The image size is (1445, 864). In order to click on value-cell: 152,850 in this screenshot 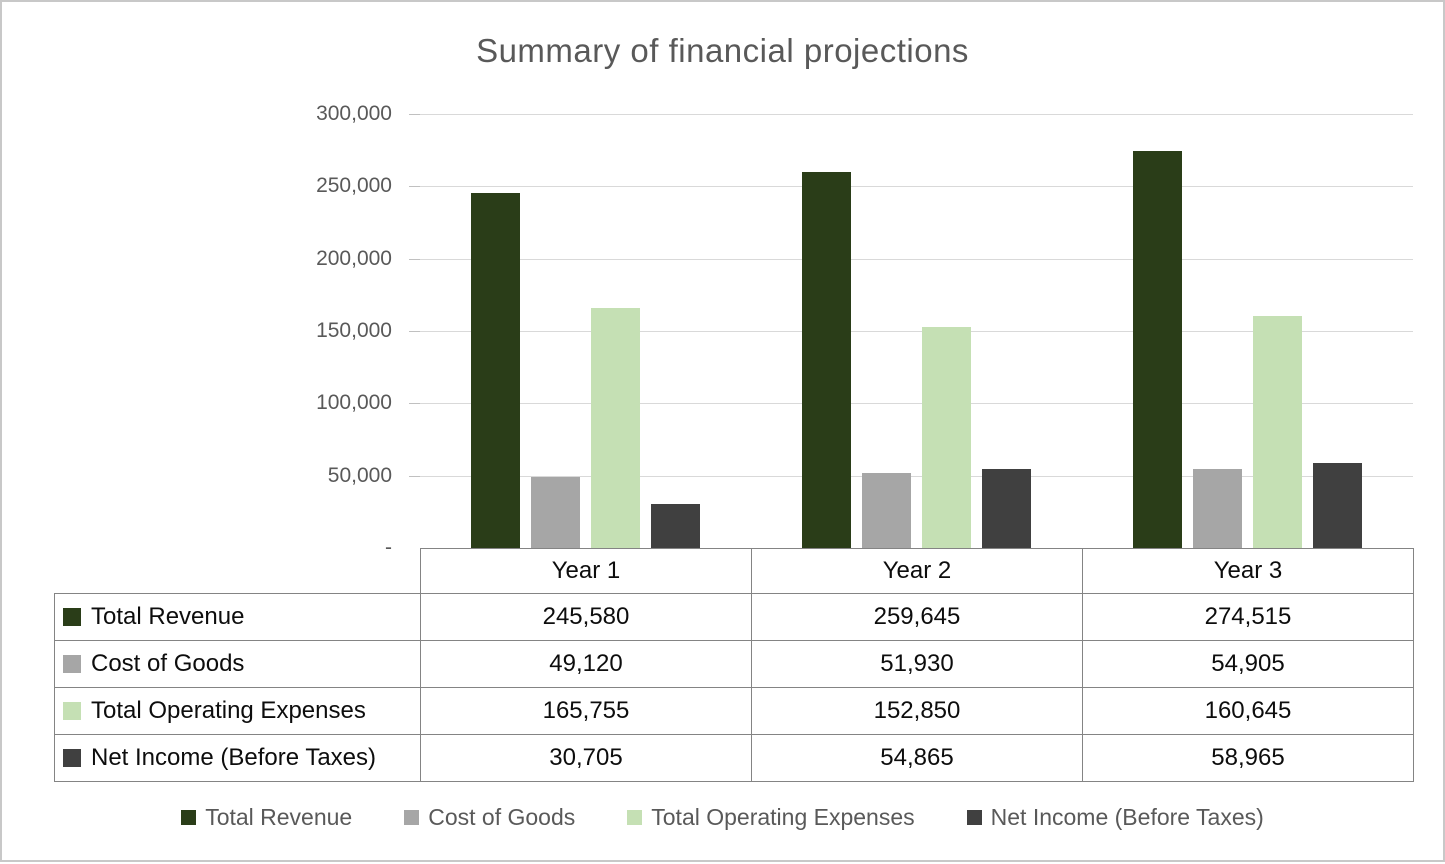, I will do `click(917, 711)`.